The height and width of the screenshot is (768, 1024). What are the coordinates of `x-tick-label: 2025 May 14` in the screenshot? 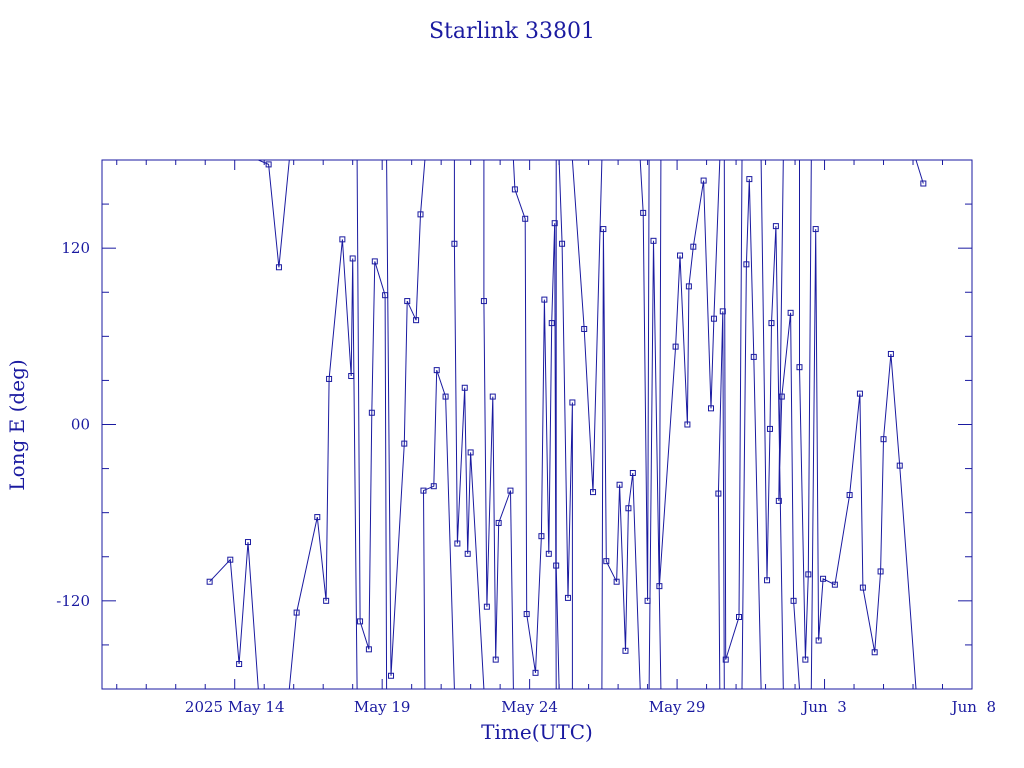 It's located at (235, 707).